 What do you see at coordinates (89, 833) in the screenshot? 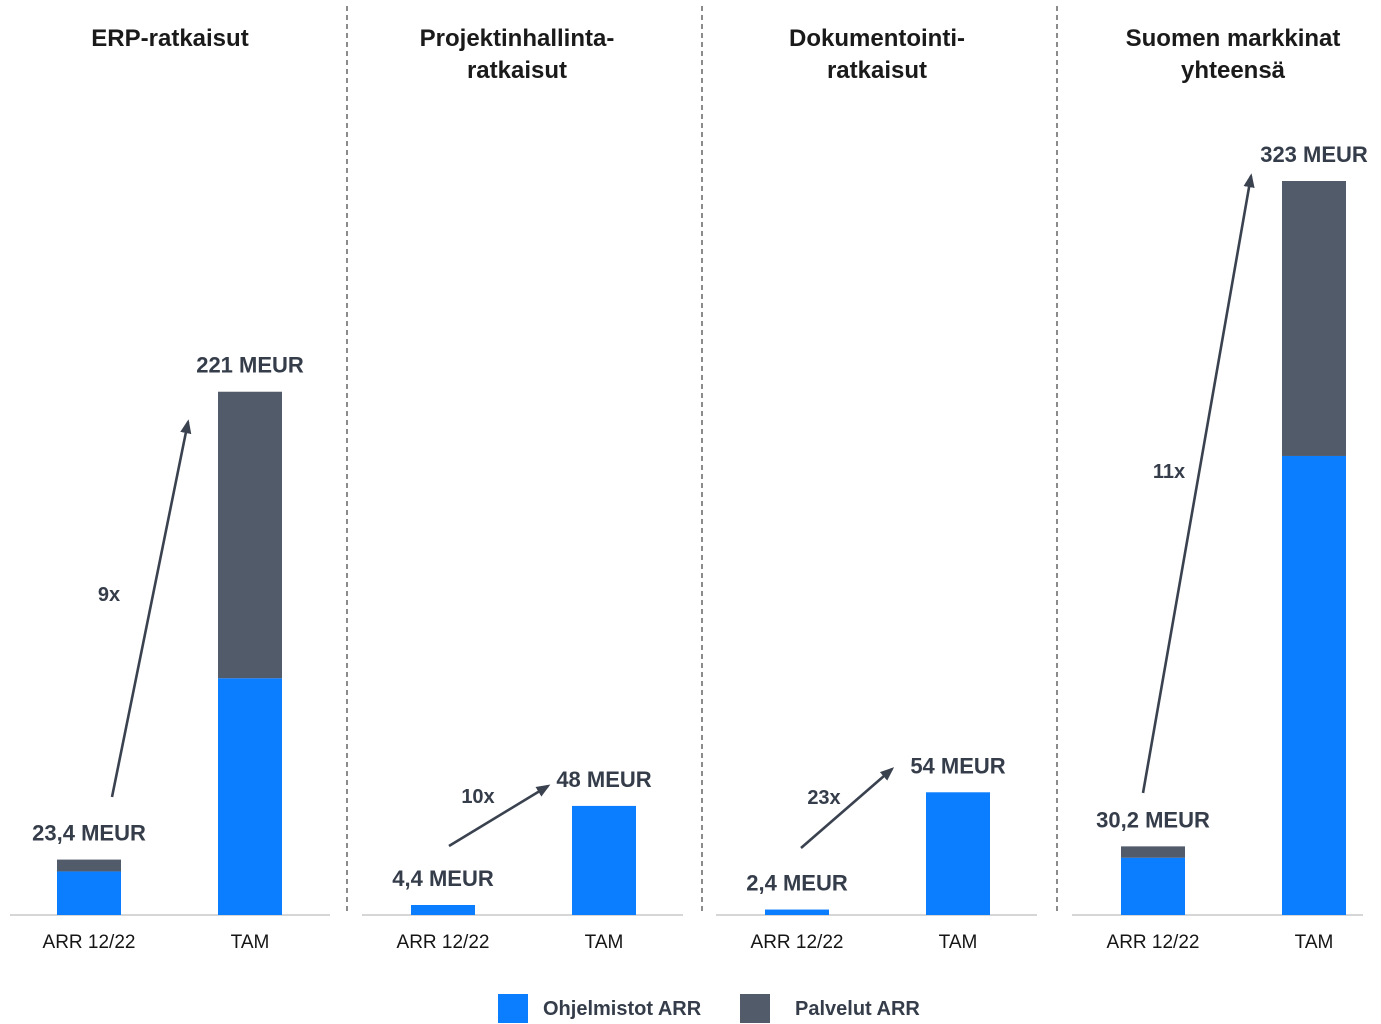
I see `value-label-arr: 23,4 MEUR` at bounding box center [89, 833].